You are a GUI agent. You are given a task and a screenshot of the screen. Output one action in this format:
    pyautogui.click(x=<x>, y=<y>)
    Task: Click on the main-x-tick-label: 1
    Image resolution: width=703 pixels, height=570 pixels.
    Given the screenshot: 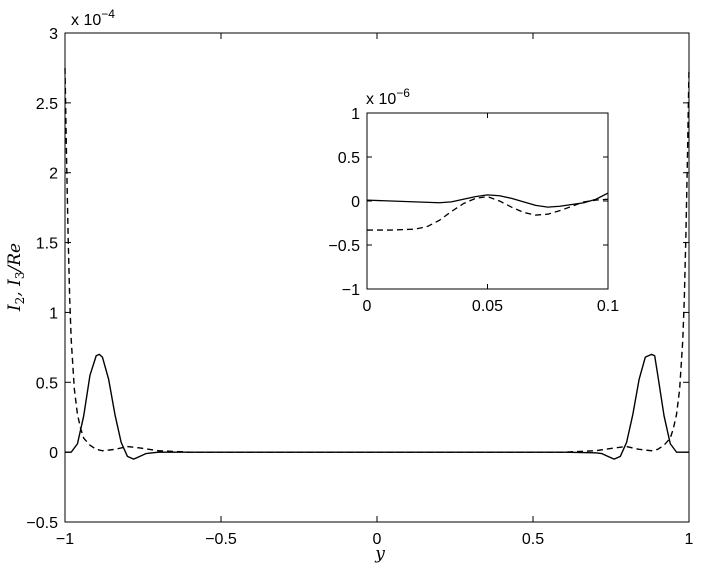 What is the action you would take?
    pyautogui.click(x=689, y=539)
    